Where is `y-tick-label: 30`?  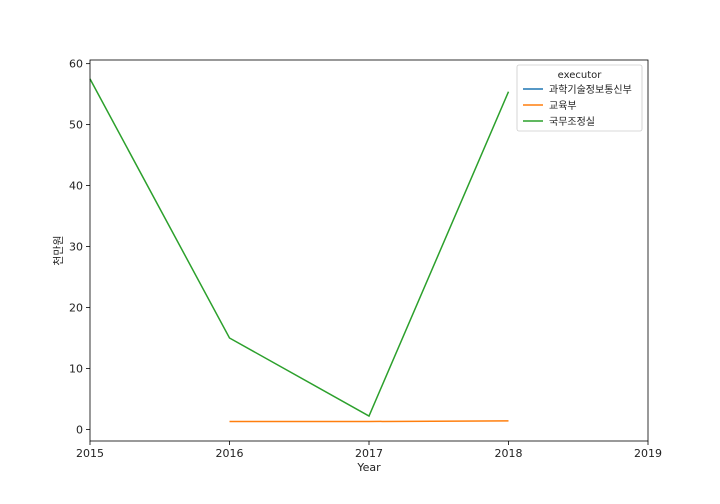
y-tick-label: 30 is located at coordinates (76, 247).